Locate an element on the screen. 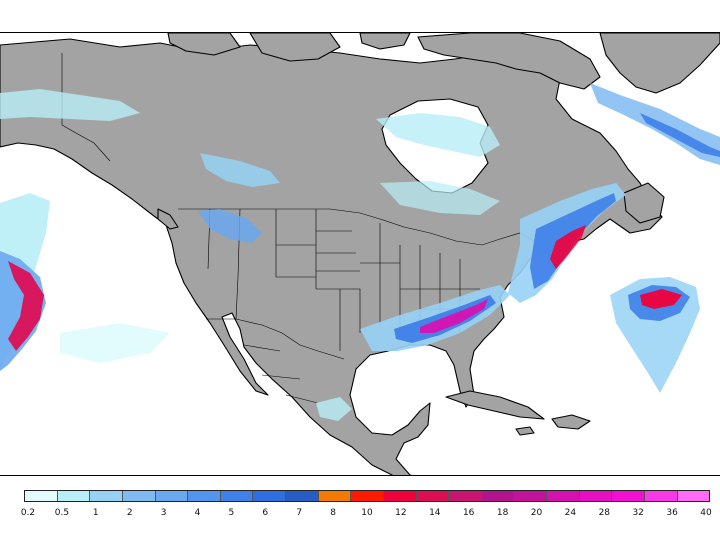 The width and height of the screenshot is (720, 540). legend-tick-label: 0.2 is located at coordinates (28, 513).